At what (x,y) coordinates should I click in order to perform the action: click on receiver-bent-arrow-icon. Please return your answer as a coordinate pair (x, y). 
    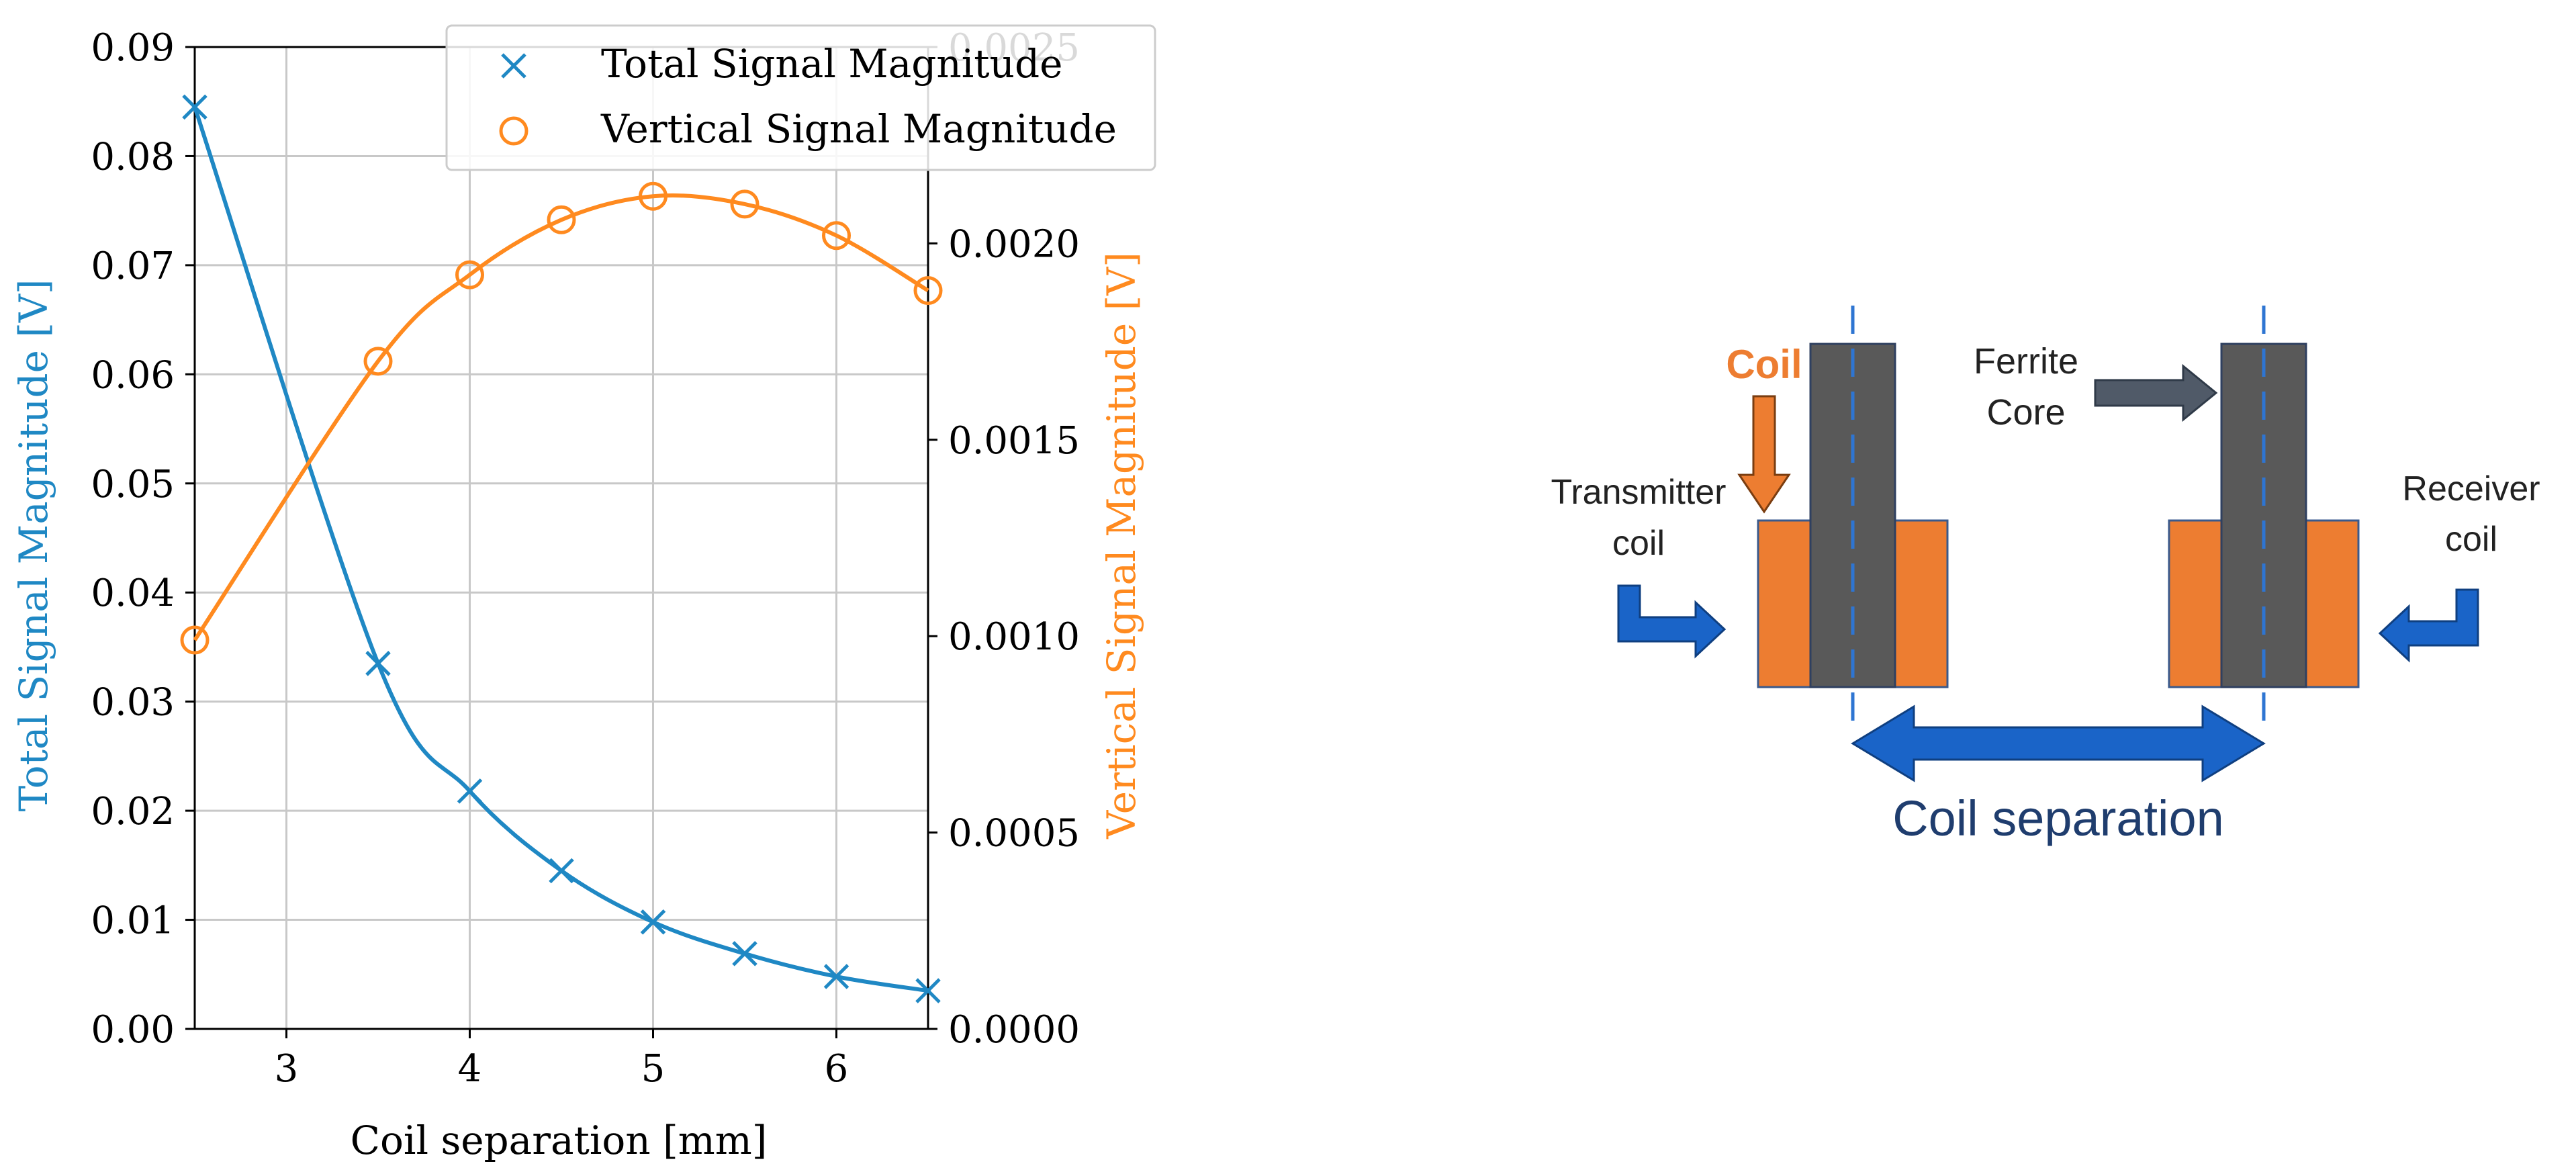
    Looking at the image, I should click on (2428, 625).